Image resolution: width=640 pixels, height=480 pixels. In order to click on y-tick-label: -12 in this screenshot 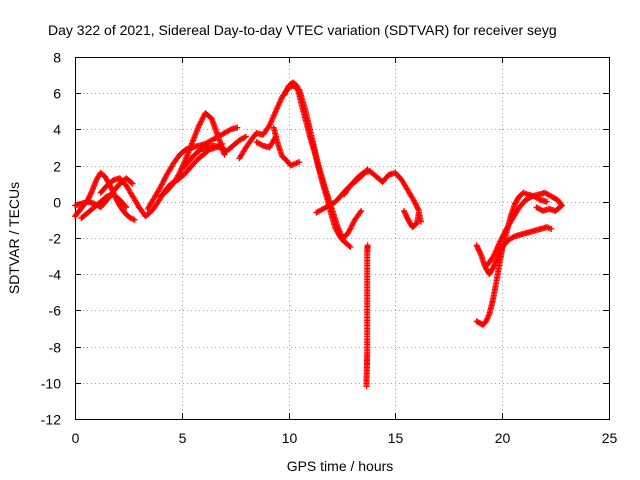, I will do `click(51, 420)`.